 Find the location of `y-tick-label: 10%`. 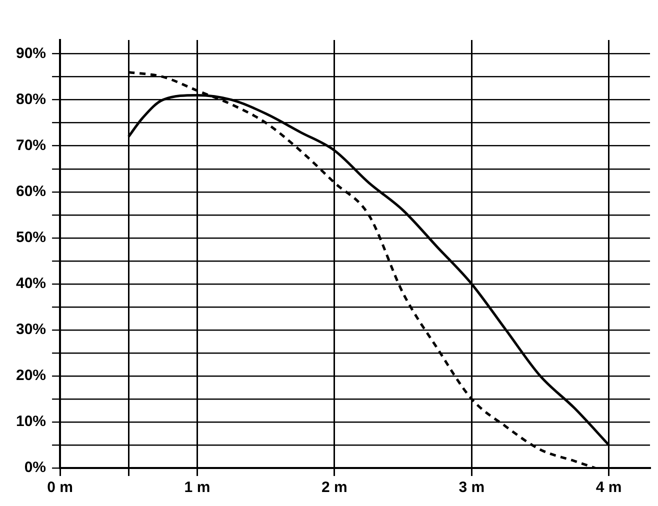

y-tick-label: 10% is located at coordinates (31, 421).